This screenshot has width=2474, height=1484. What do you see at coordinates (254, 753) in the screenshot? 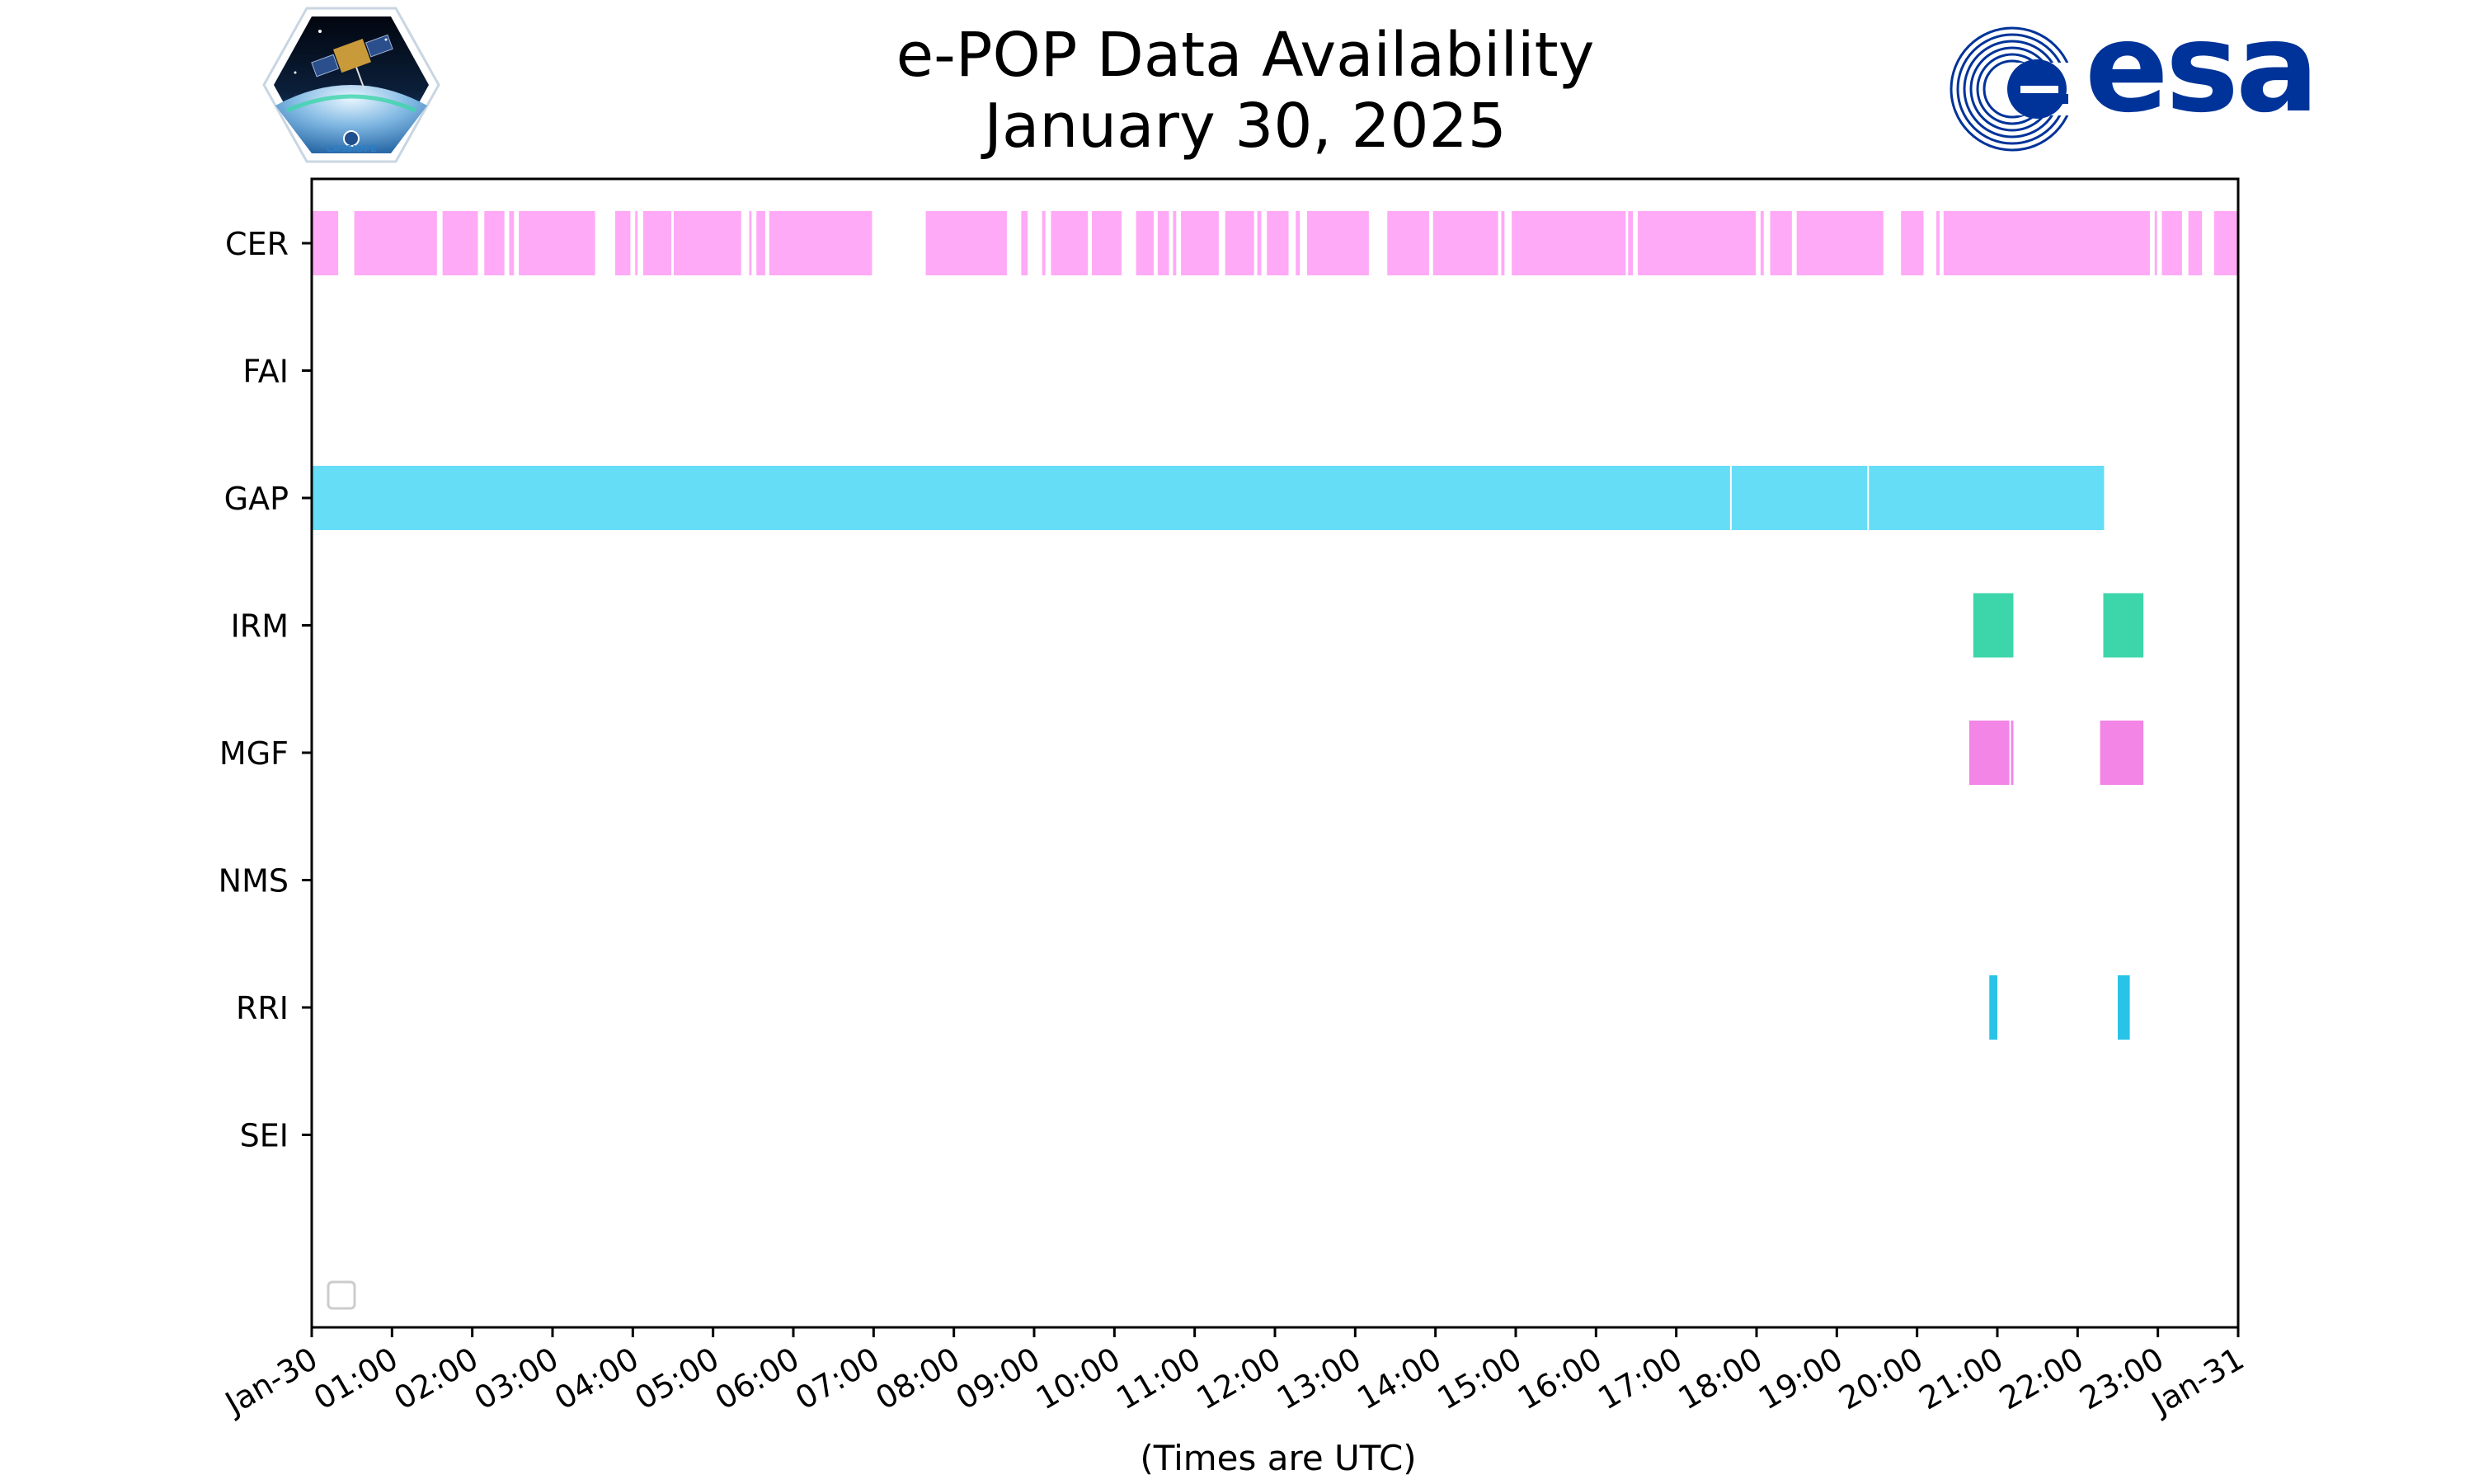
I see `y-tick-label-mgf: MGF` at bounding box center [254, 753].